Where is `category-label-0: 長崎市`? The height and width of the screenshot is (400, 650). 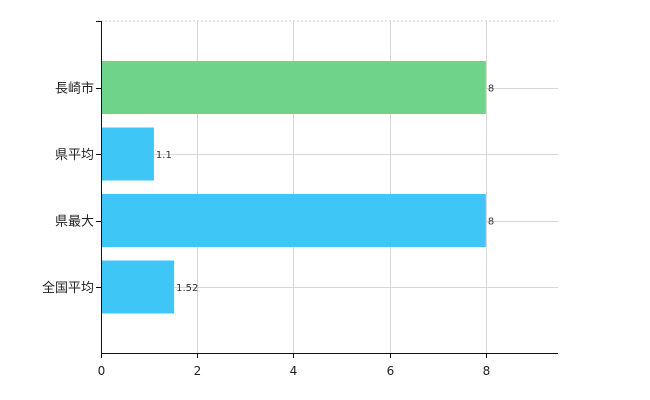
category-label-0: 長崎市 is located at coordinates (74, 89).